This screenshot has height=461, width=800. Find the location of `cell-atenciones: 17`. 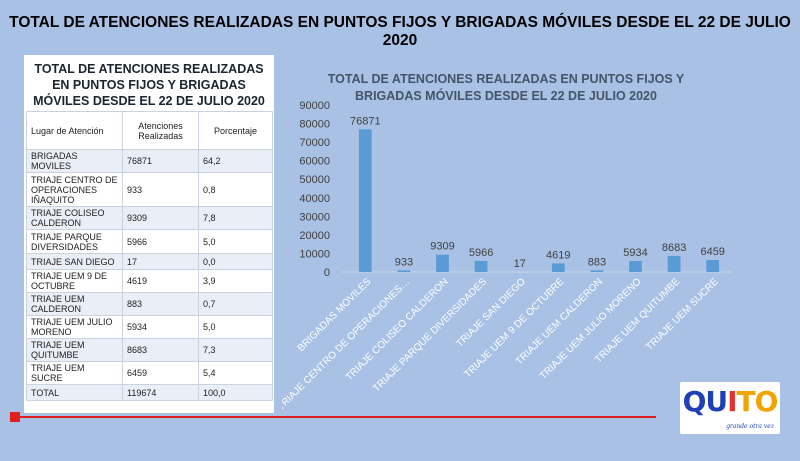

cell-atenciones: 17 is located at coordinates (160, 261).